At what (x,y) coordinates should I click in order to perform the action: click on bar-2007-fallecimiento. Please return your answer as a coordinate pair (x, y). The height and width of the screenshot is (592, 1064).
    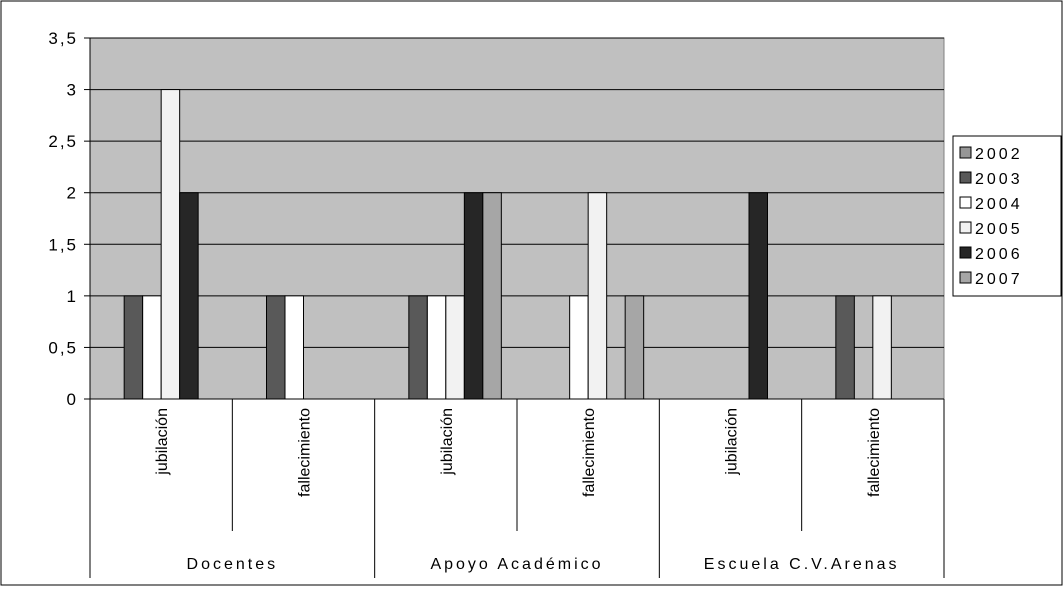
    Looking at the image, I should click on (634, 347).